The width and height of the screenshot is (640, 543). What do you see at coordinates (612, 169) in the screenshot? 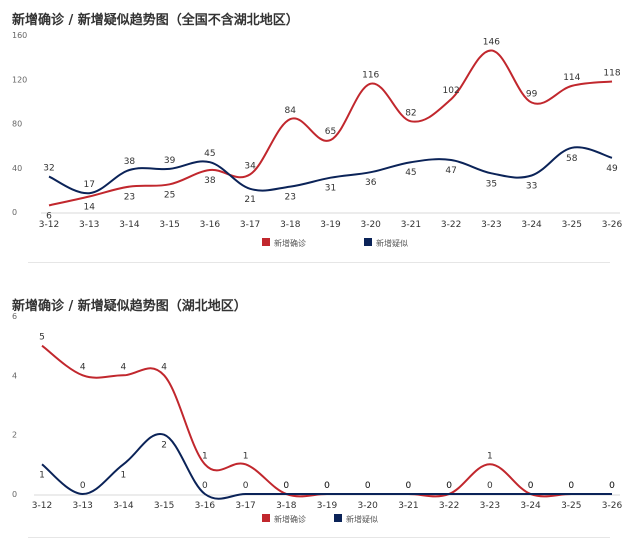
I see `data-label: 49` at bounding box center [612, 169].